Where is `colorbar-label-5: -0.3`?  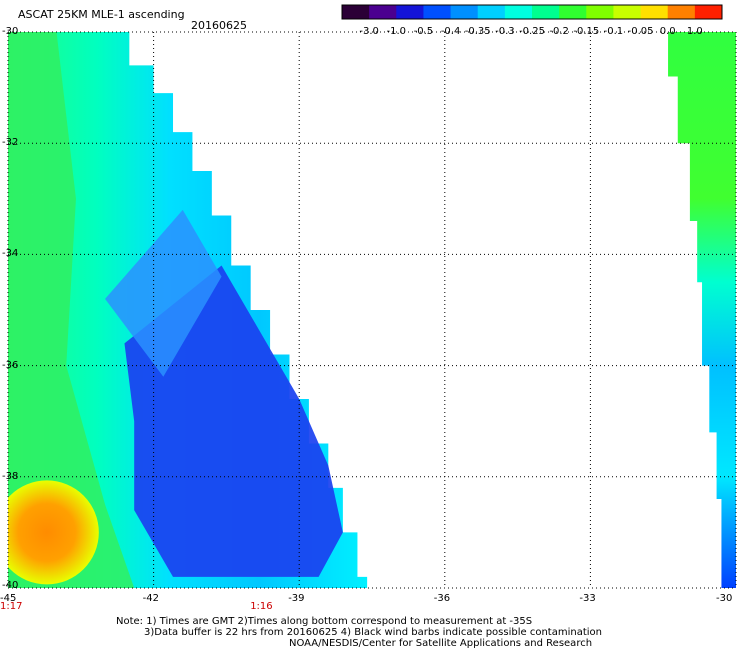
colorbar-label-5: -0.3 is located at coordinates (505, 31).